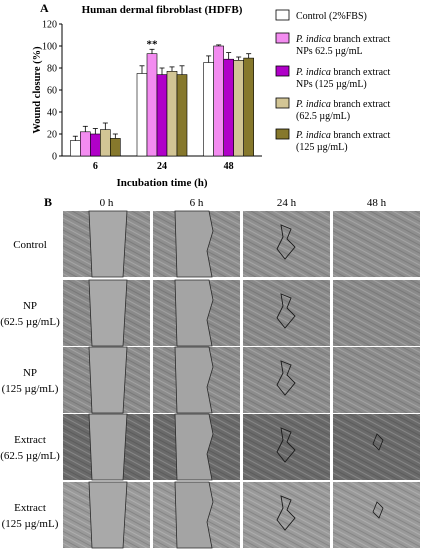  I want to click on y-tick-label: 20, so click(52, 135).